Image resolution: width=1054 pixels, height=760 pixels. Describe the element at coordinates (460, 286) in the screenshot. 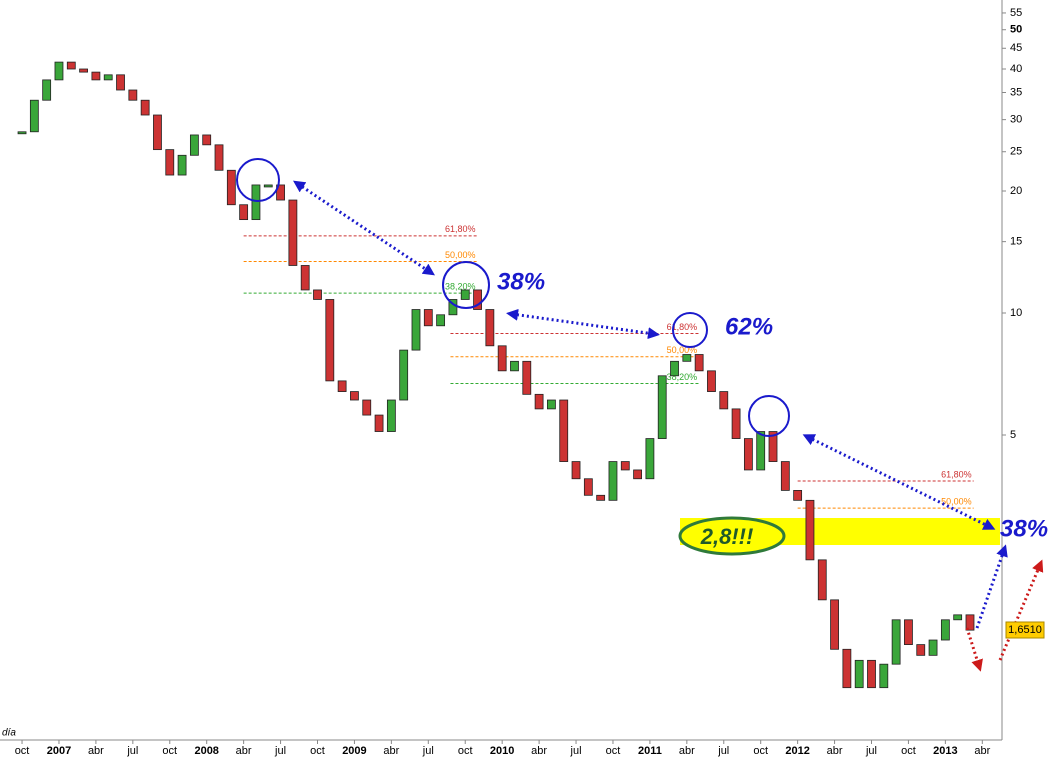

I see `fib-label: 38,20%` at that location.